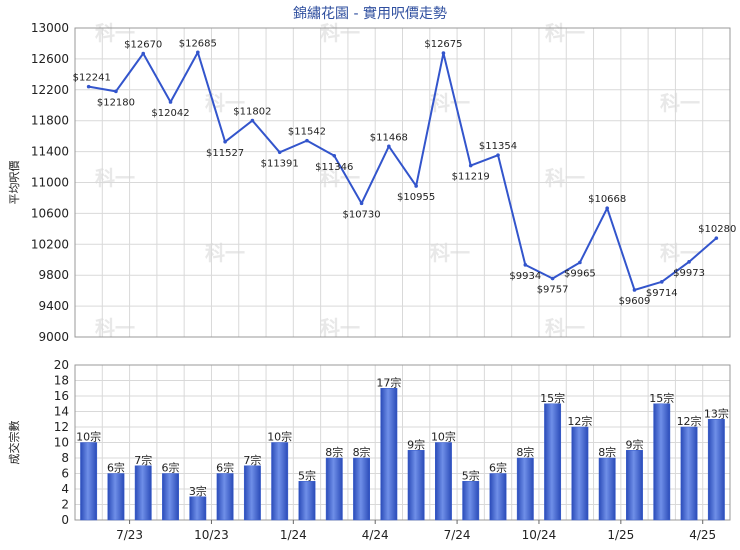  I want to click on price-data-label: $11802, so click(252, 112).